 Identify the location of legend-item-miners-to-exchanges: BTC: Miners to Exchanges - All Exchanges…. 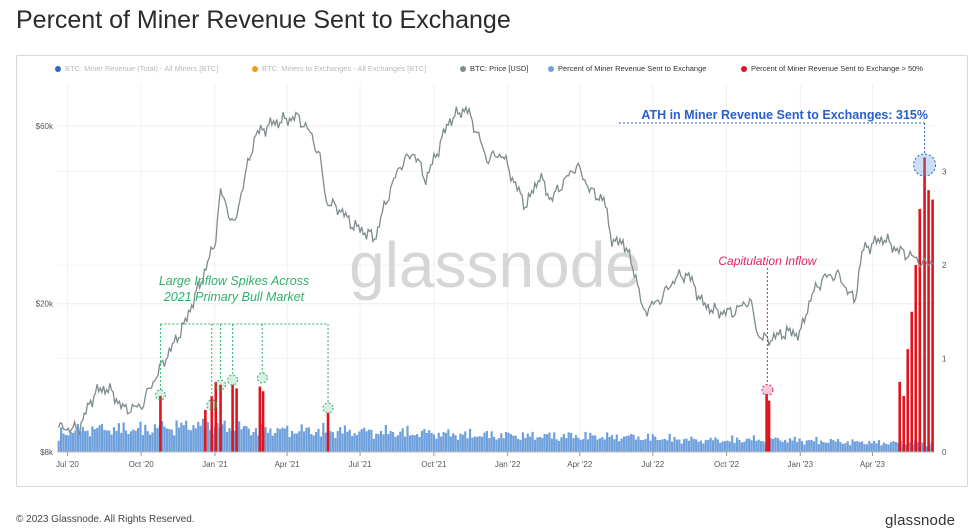
(339, 68).